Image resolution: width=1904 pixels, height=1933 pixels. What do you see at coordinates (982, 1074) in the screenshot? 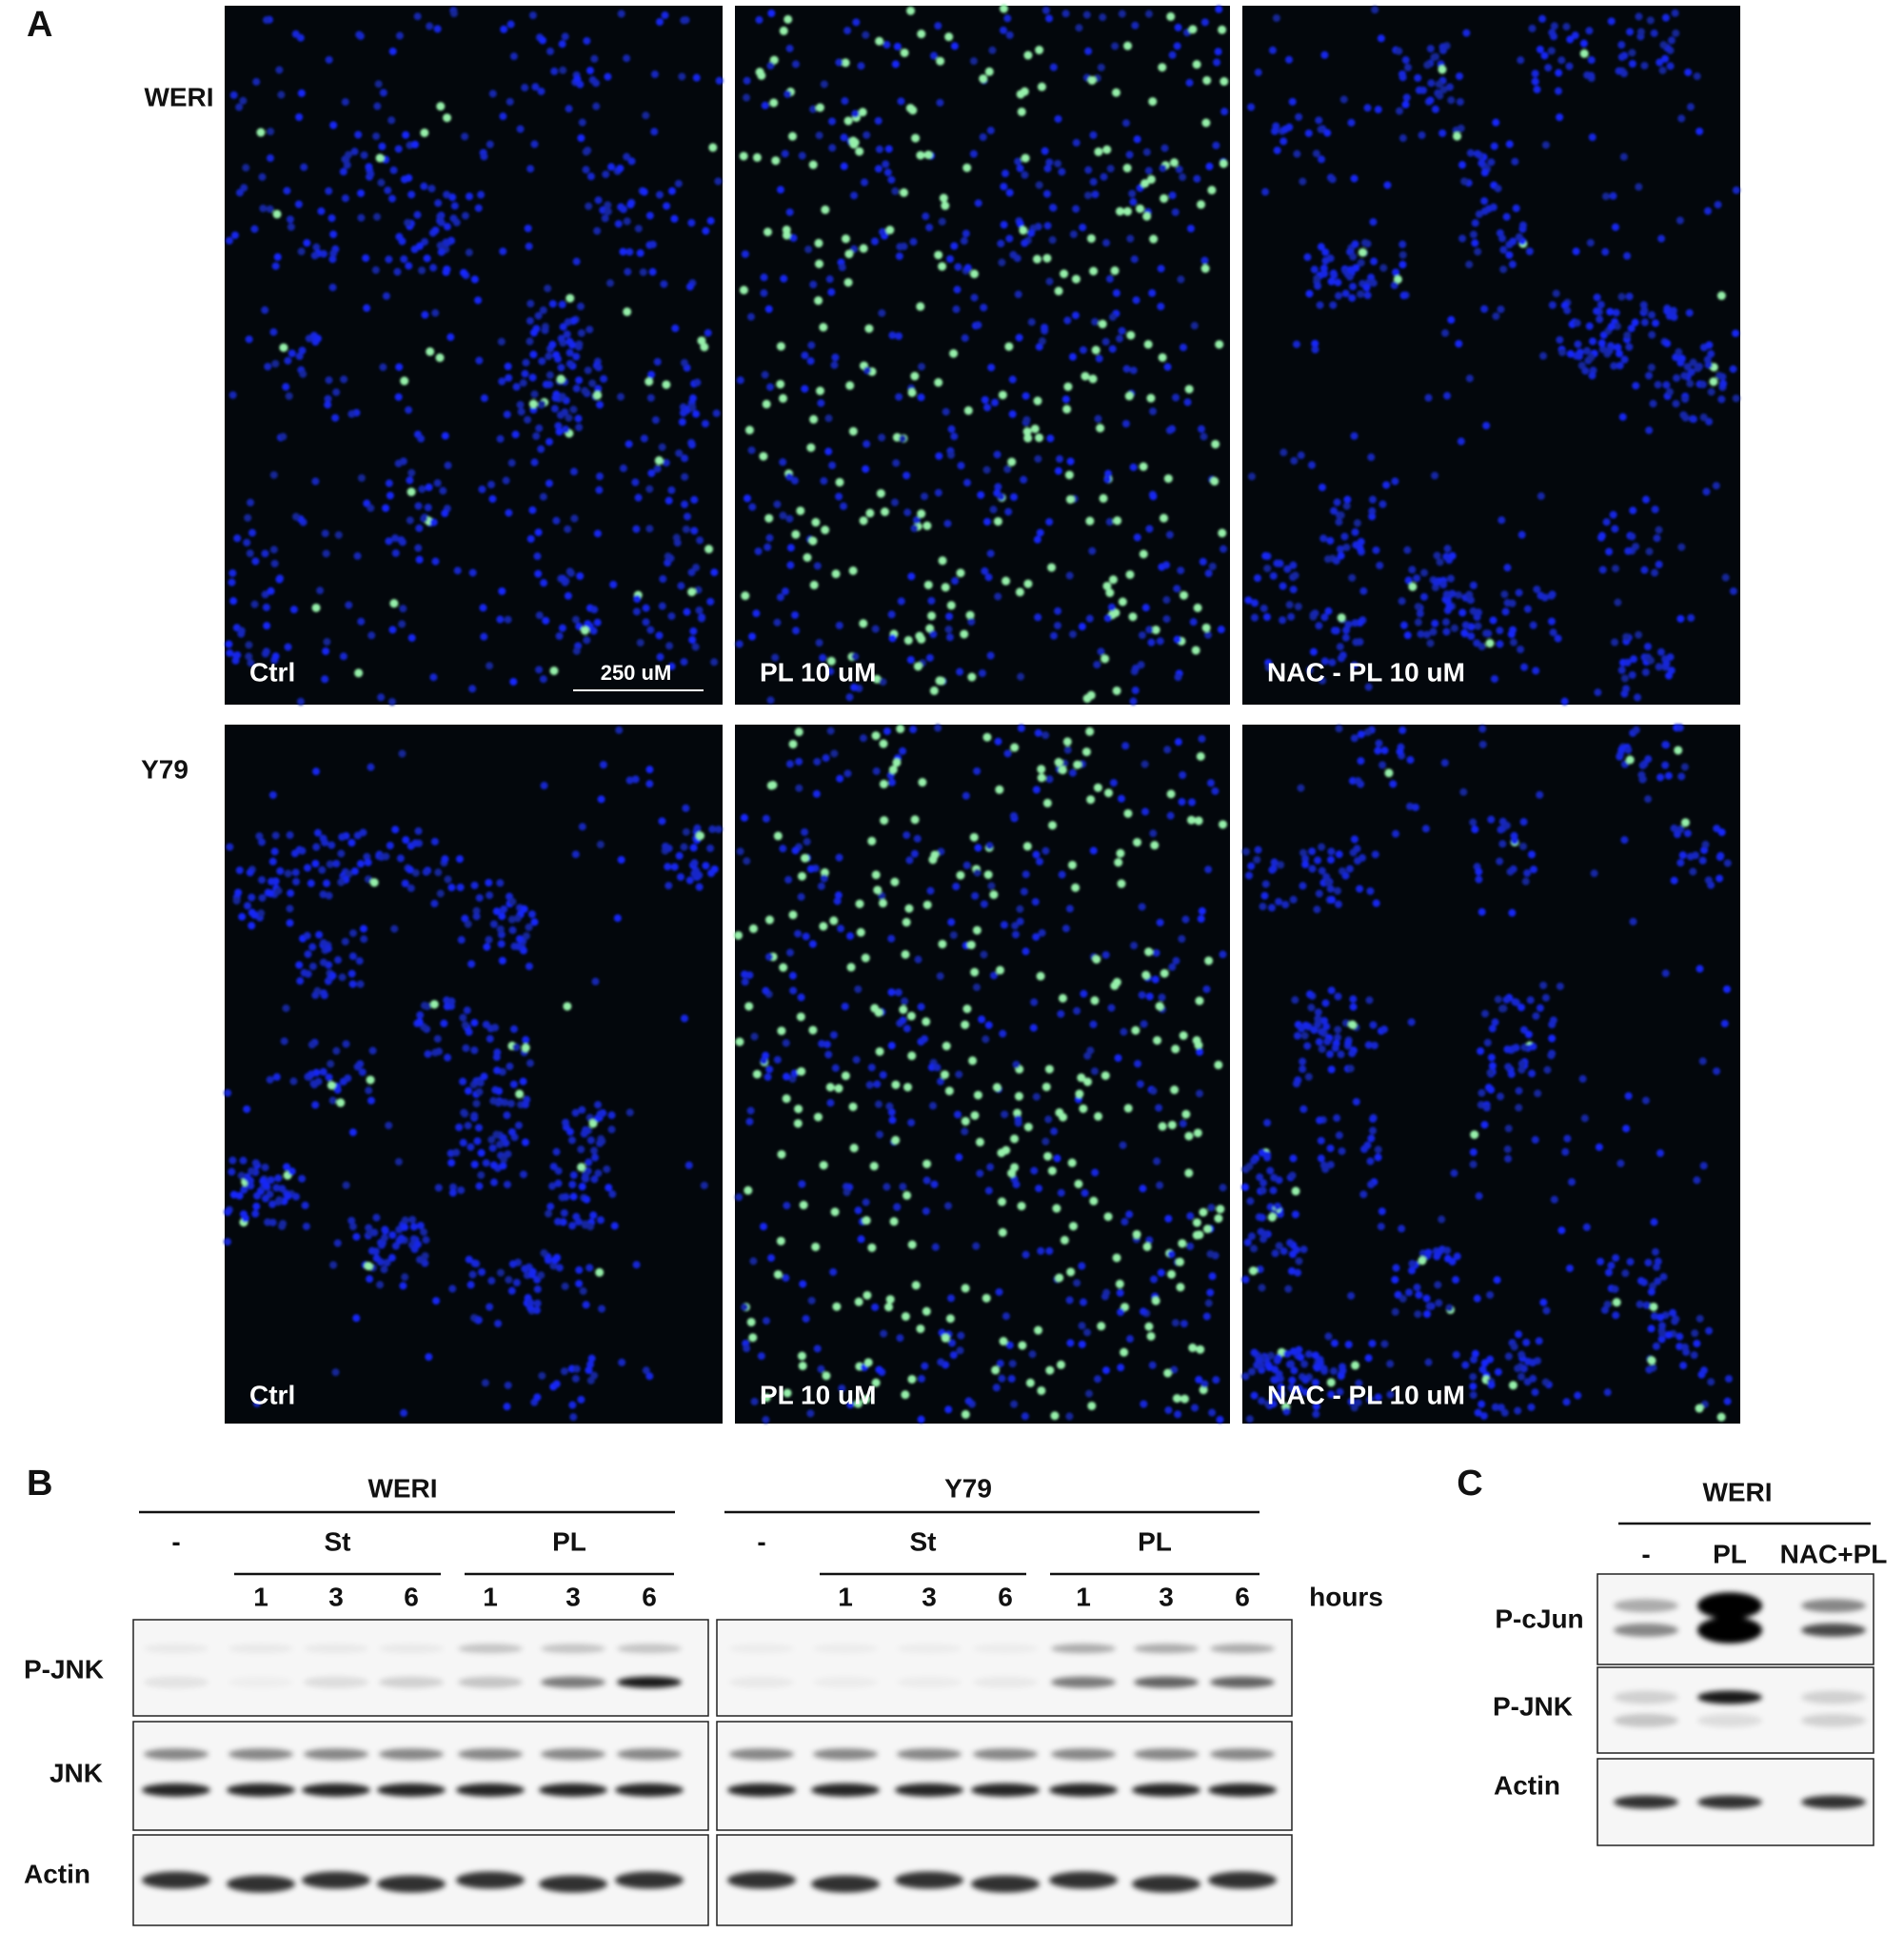
I see `micrograph-background` at bounding box center [982, 1074].